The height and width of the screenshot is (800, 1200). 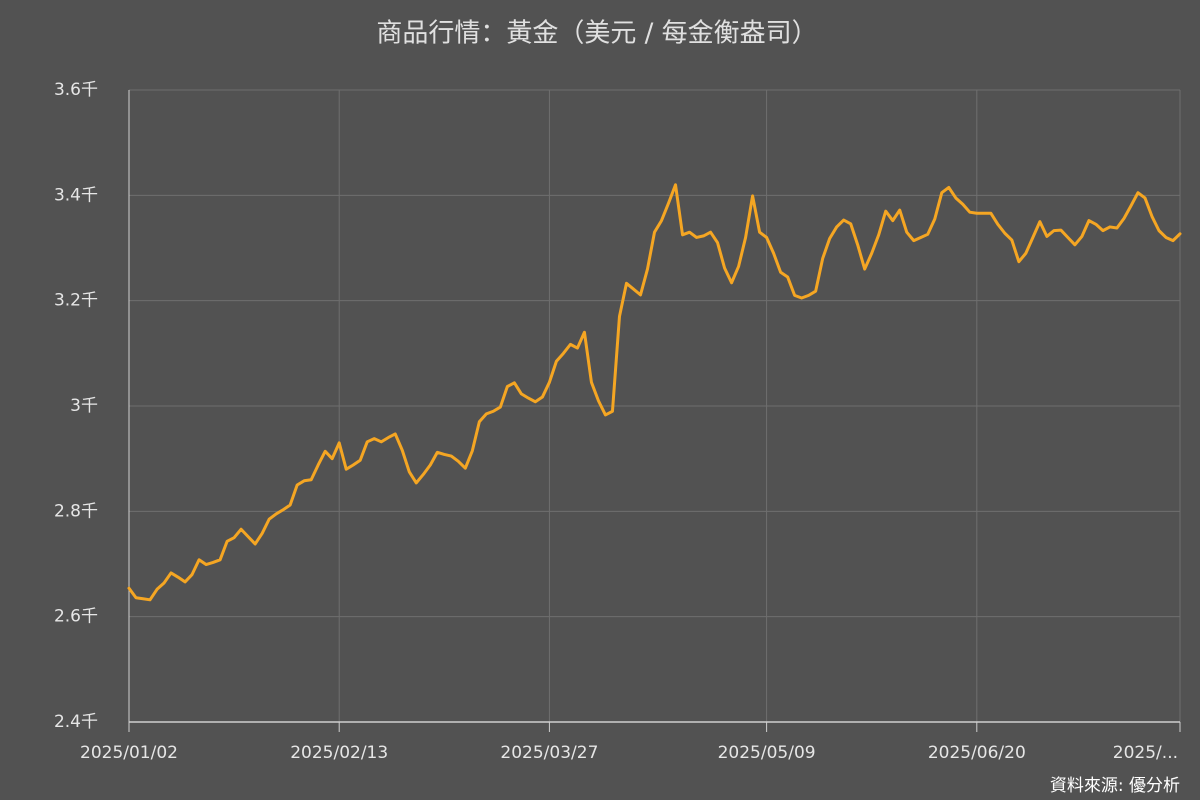 What do you see at coordinates (596, 34) in the screenshot?
I see `chart-title: 商品行情：黃金（美元 / 每金衡盎司）` at bounding box center [596, 34].